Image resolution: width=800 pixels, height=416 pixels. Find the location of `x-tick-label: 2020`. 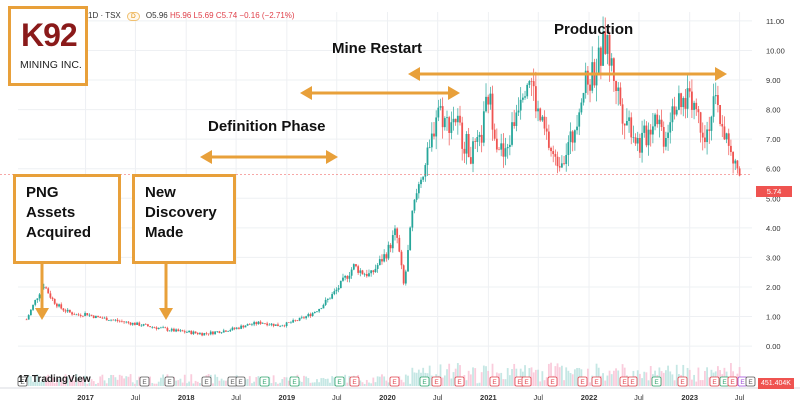

x-tick-label: 2020 is located at coordinates (387, 397).